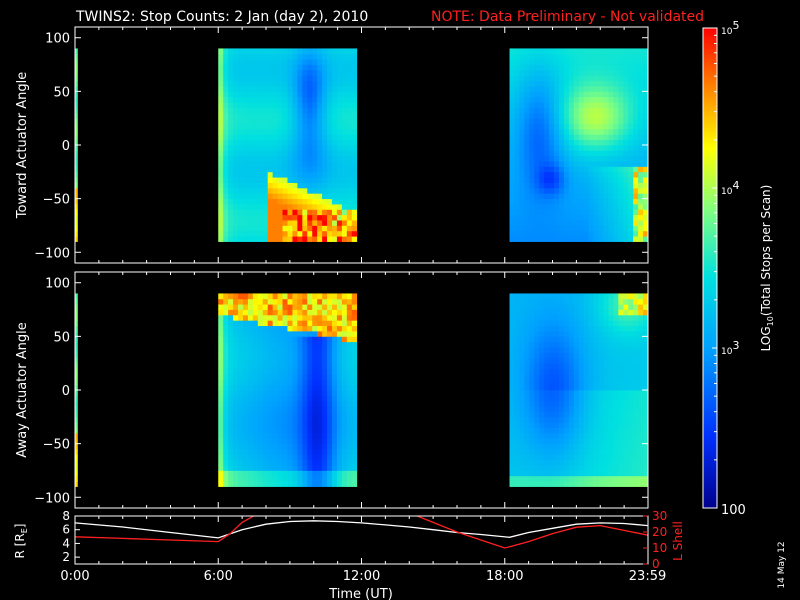 The image size is (800, 600). Describe the element at coordinates (24, 530) in the screenshot. I see `orbit-left-y-label-sub: E` at that location.